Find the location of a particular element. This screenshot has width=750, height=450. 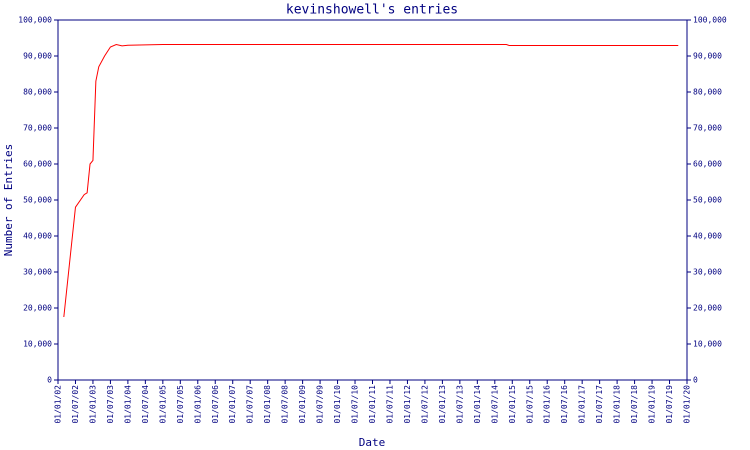

y2-tick-label: 20,000 is located at coordinates (707, 308).